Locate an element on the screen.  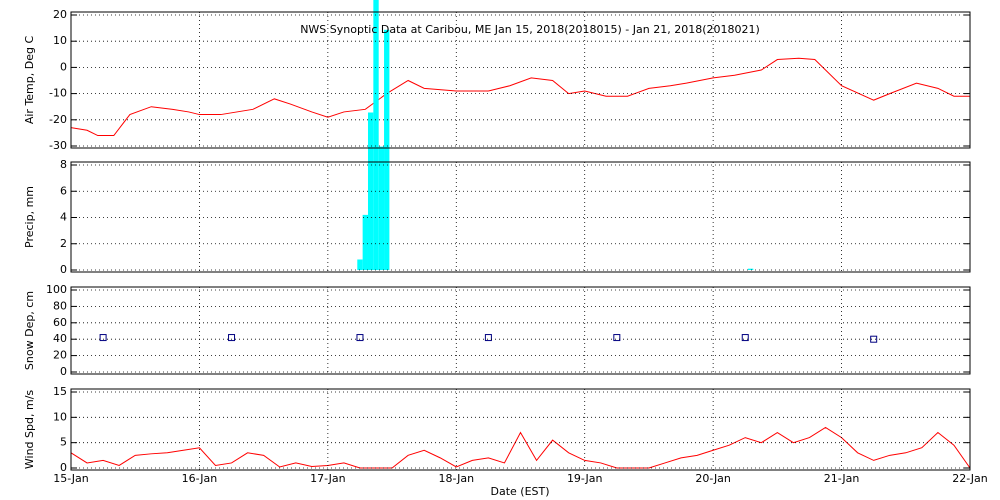
y-tick-label: 4 is located at coordinates (63, 217).